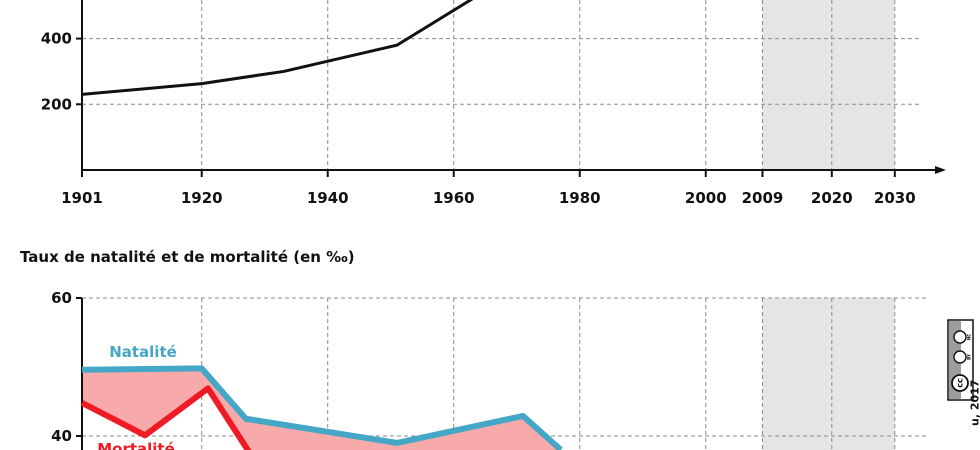 The height and width of the screenshot is (450, 980). Describe the element at coordinates (202, 198) in the screenshot. I see `x-tick-label: 1920` at that location.